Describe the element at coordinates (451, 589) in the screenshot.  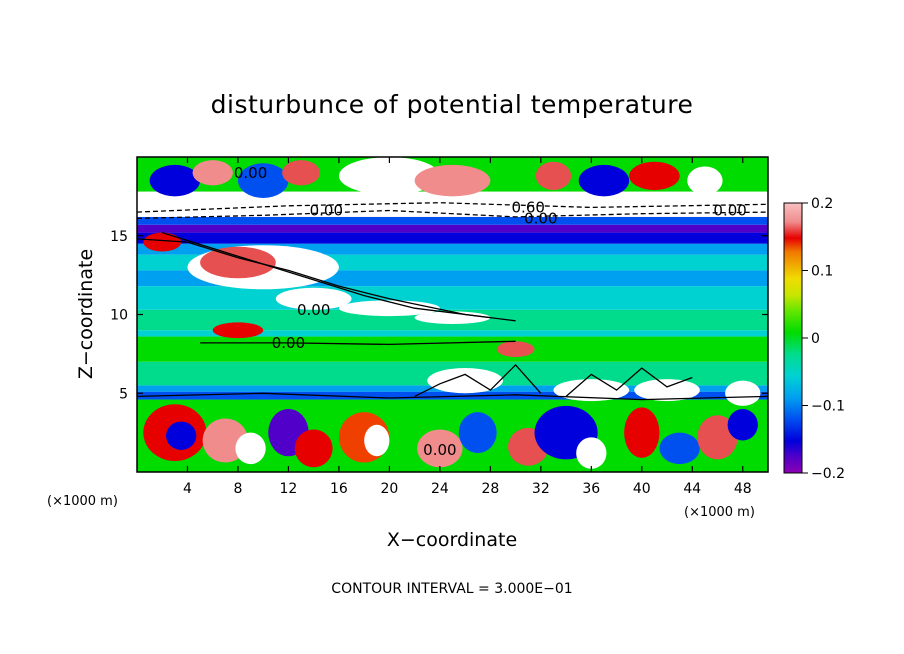
I see `contour-interval: CONTOUR INTERVAL = 3.000E−01` at that location.